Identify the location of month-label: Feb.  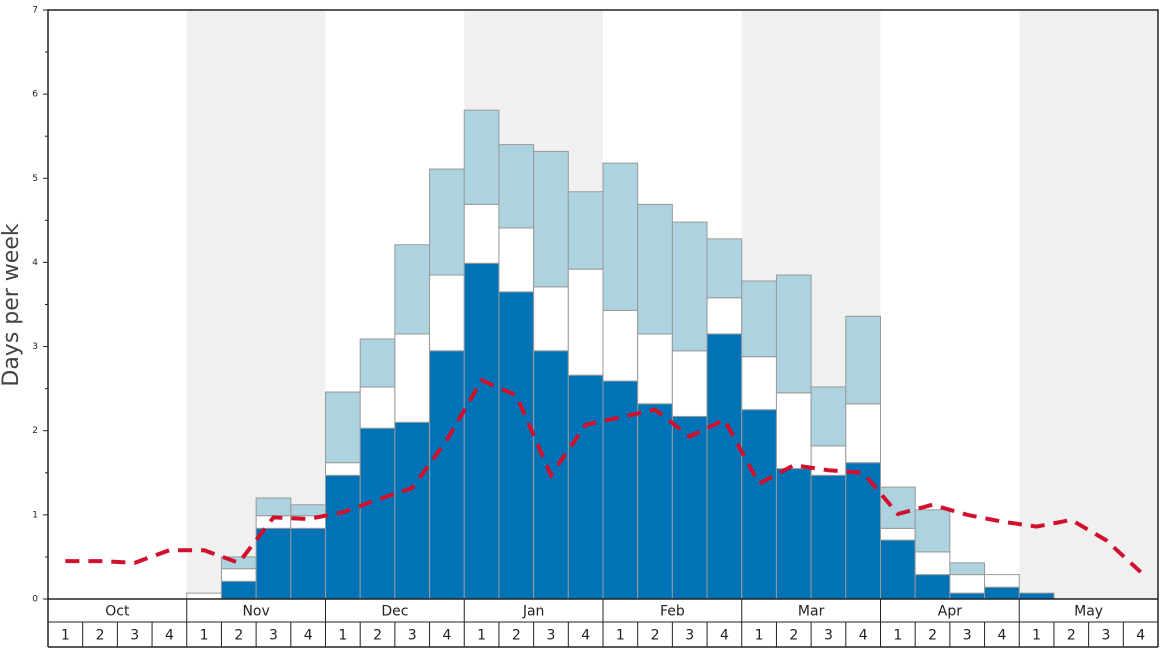
(672, 612).